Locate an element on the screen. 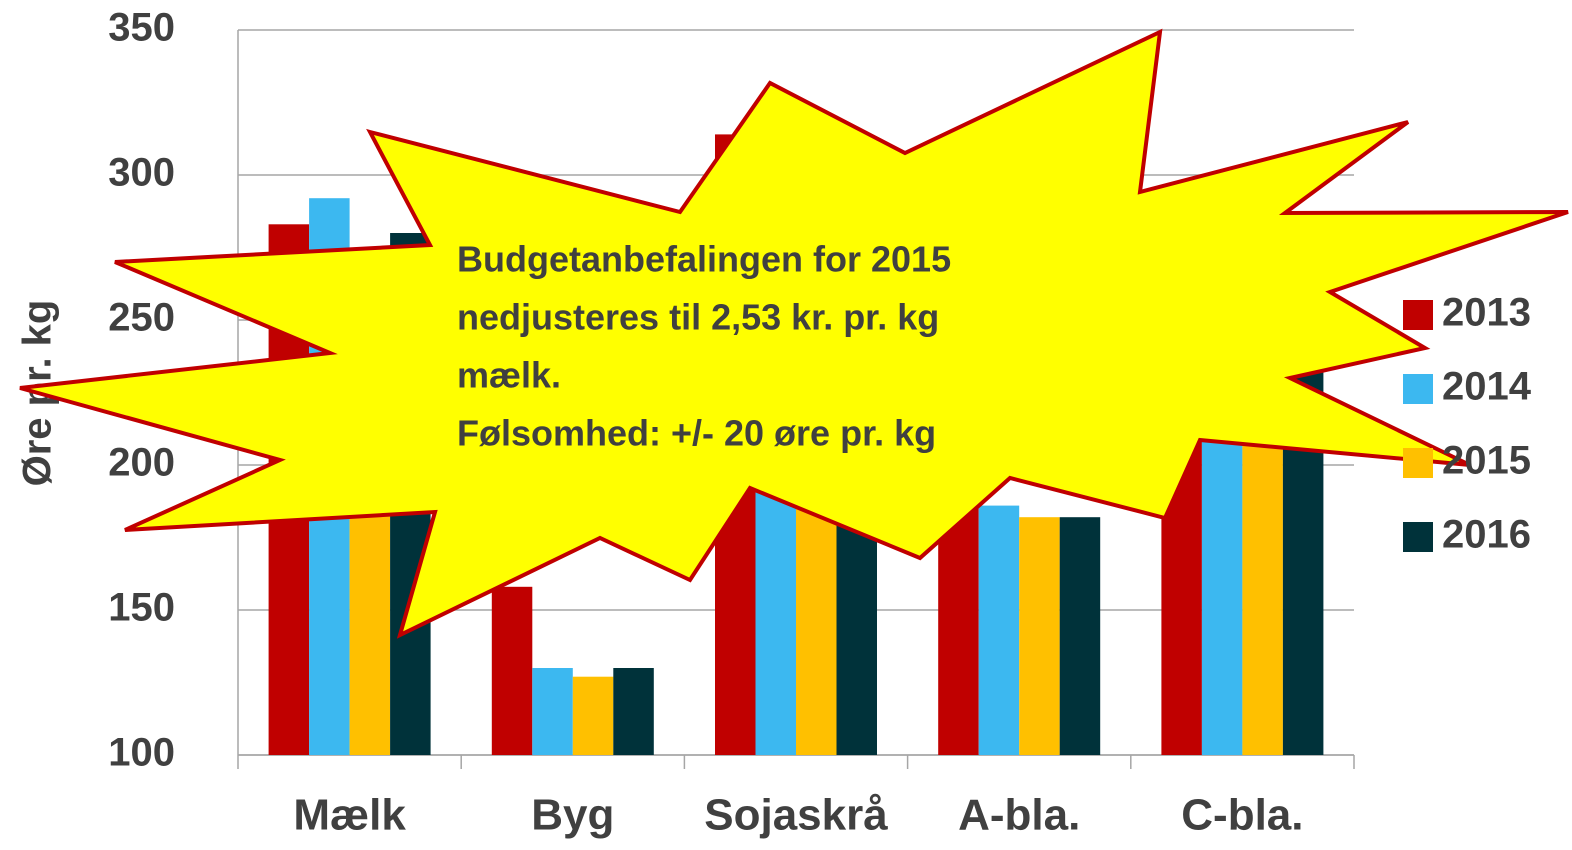 The width and height of the screenshot is (1572, 850). x-tick-label: Sojaskrå is located at coordinates (796, 815).